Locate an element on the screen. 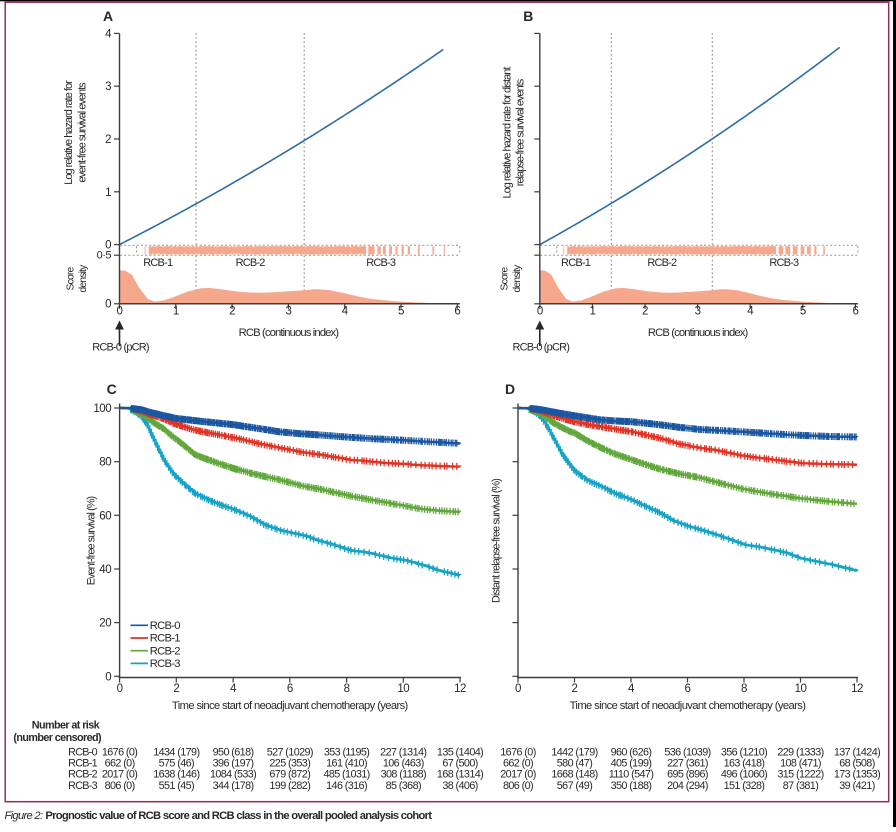 The width and height of the screenshot is (896, 832). svg-text: 485 (1031) is located at coordinates (346, 775).